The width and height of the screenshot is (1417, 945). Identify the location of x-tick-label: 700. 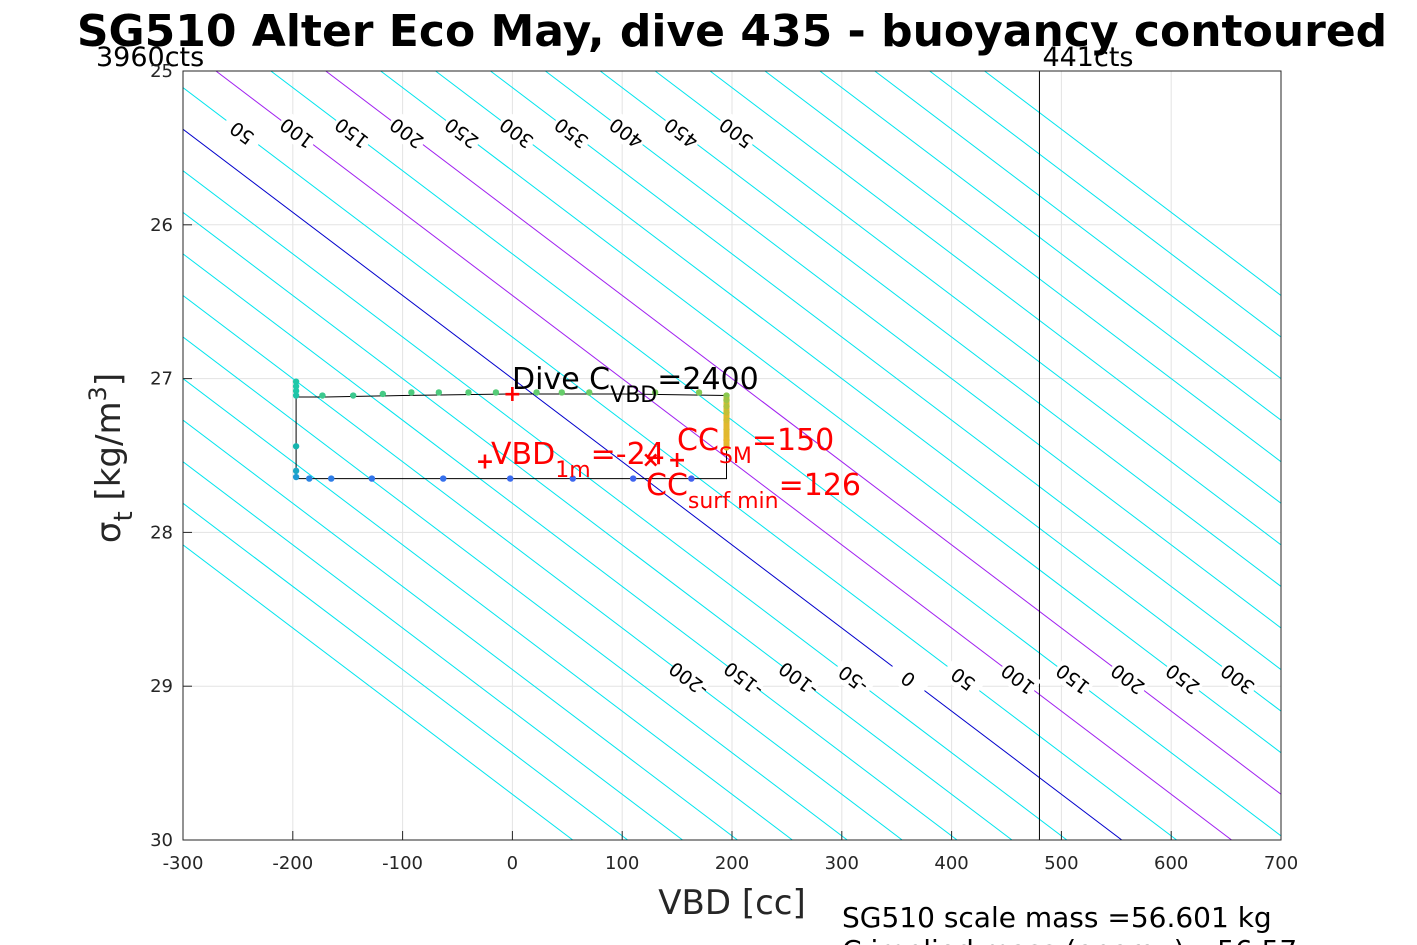
(1281, 863).